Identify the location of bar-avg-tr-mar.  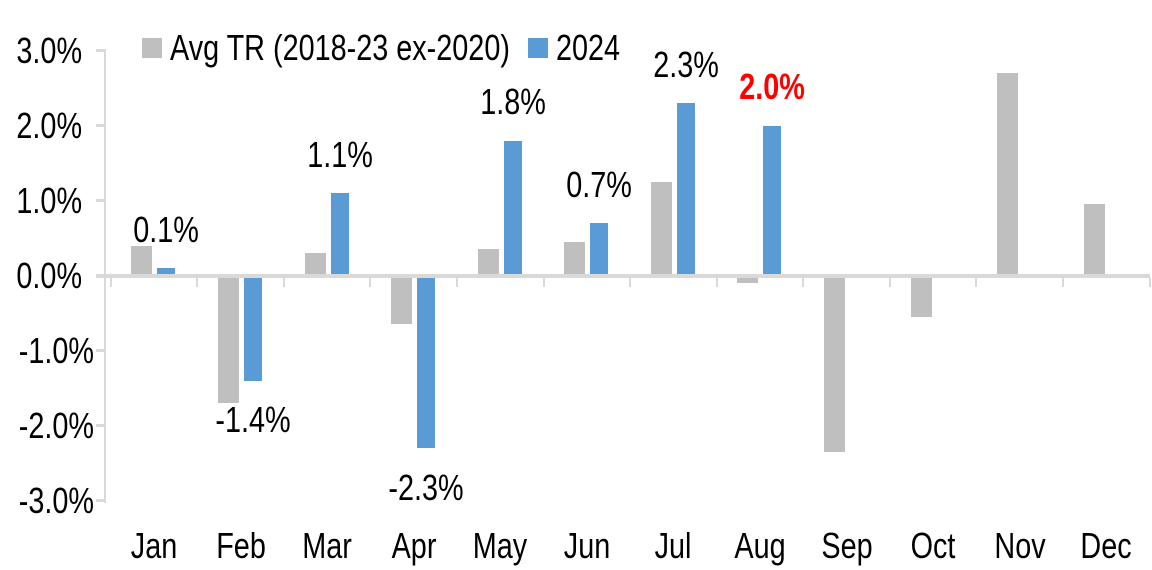
(315, 264).